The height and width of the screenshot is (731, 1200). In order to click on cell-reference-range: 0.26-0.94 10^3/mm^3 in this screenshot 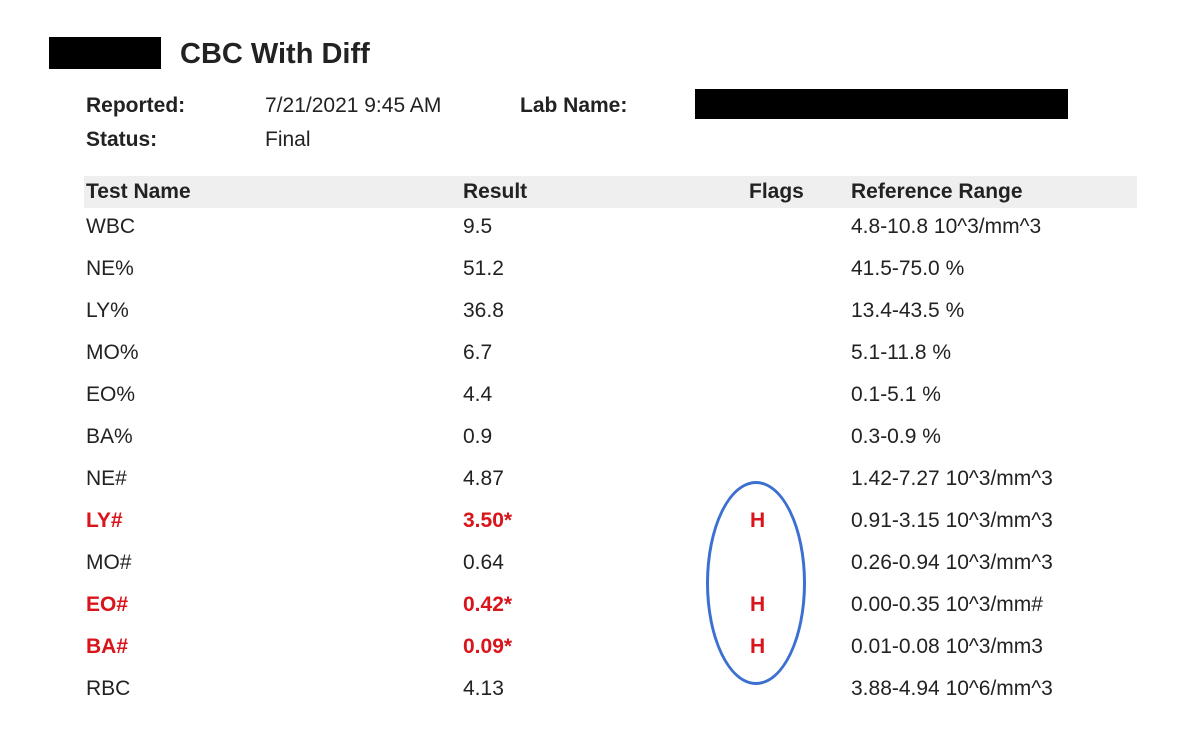, I will do `click(952, 562)`.